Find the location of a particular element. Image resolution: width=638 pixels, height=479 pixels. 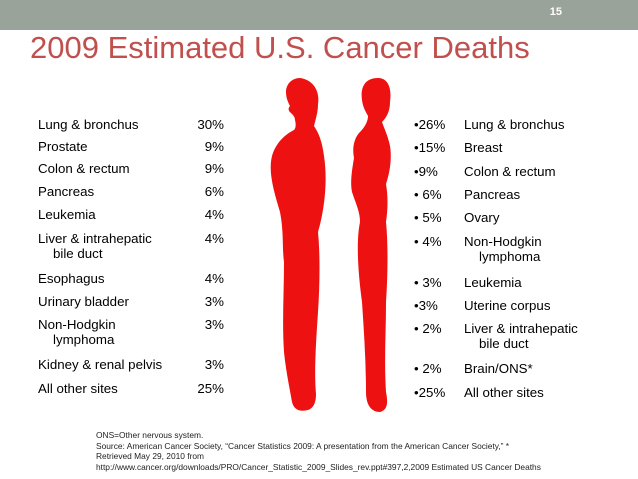

male-site-name: Non-Hodgkin lymphoma is located at coordinates (77, 332).